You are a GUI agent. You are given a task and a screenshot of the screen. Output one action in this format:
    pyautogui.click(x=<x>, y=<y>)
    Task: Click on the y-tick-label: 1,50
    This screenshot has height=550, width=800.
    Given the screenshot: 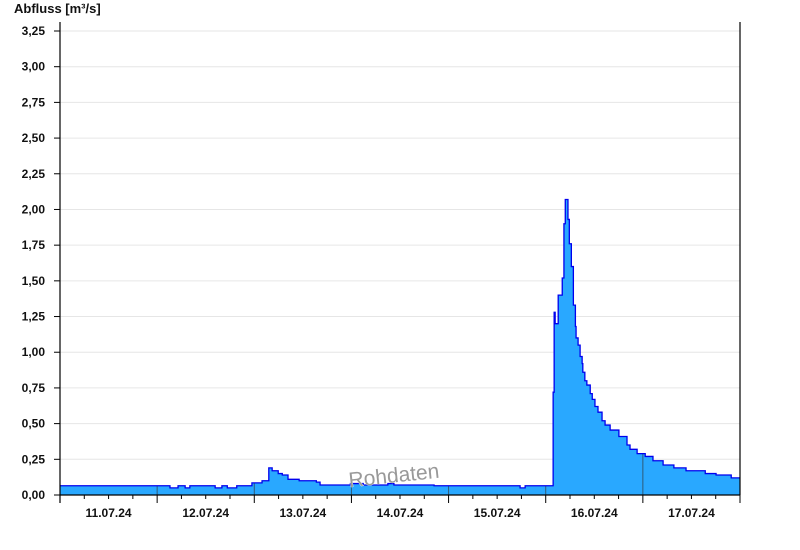 What is the action you would take?
    pyautogui.click(x=34, y=281)
    